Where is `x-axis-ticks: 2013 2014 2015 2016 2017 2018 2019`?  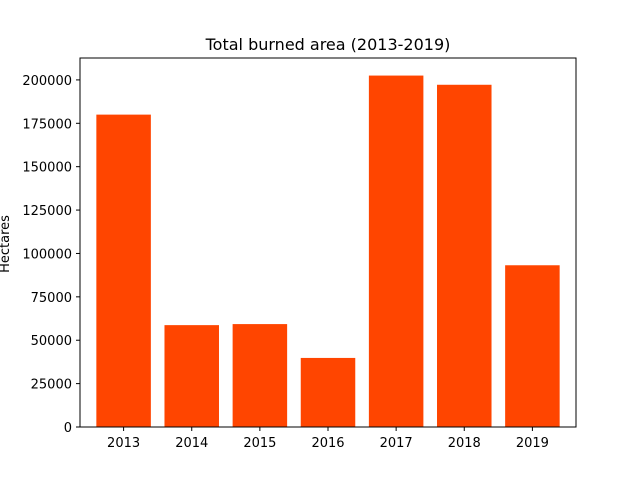 x-axis-ticks: 2013 2014 2015 2016 2017 2018 2019 is located at coordinates (328, 439).